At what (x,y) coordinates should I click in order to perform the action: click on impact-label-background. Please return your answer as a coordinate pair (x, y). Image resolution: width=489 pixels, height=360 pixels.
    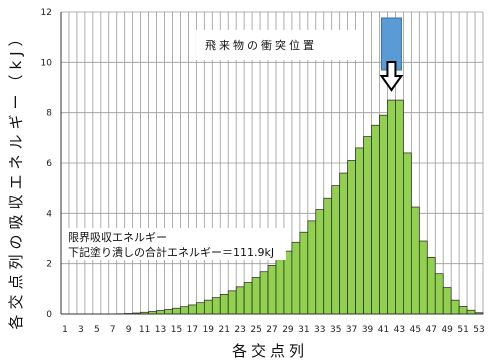
    Looking at the image, I should click on (279, 45).